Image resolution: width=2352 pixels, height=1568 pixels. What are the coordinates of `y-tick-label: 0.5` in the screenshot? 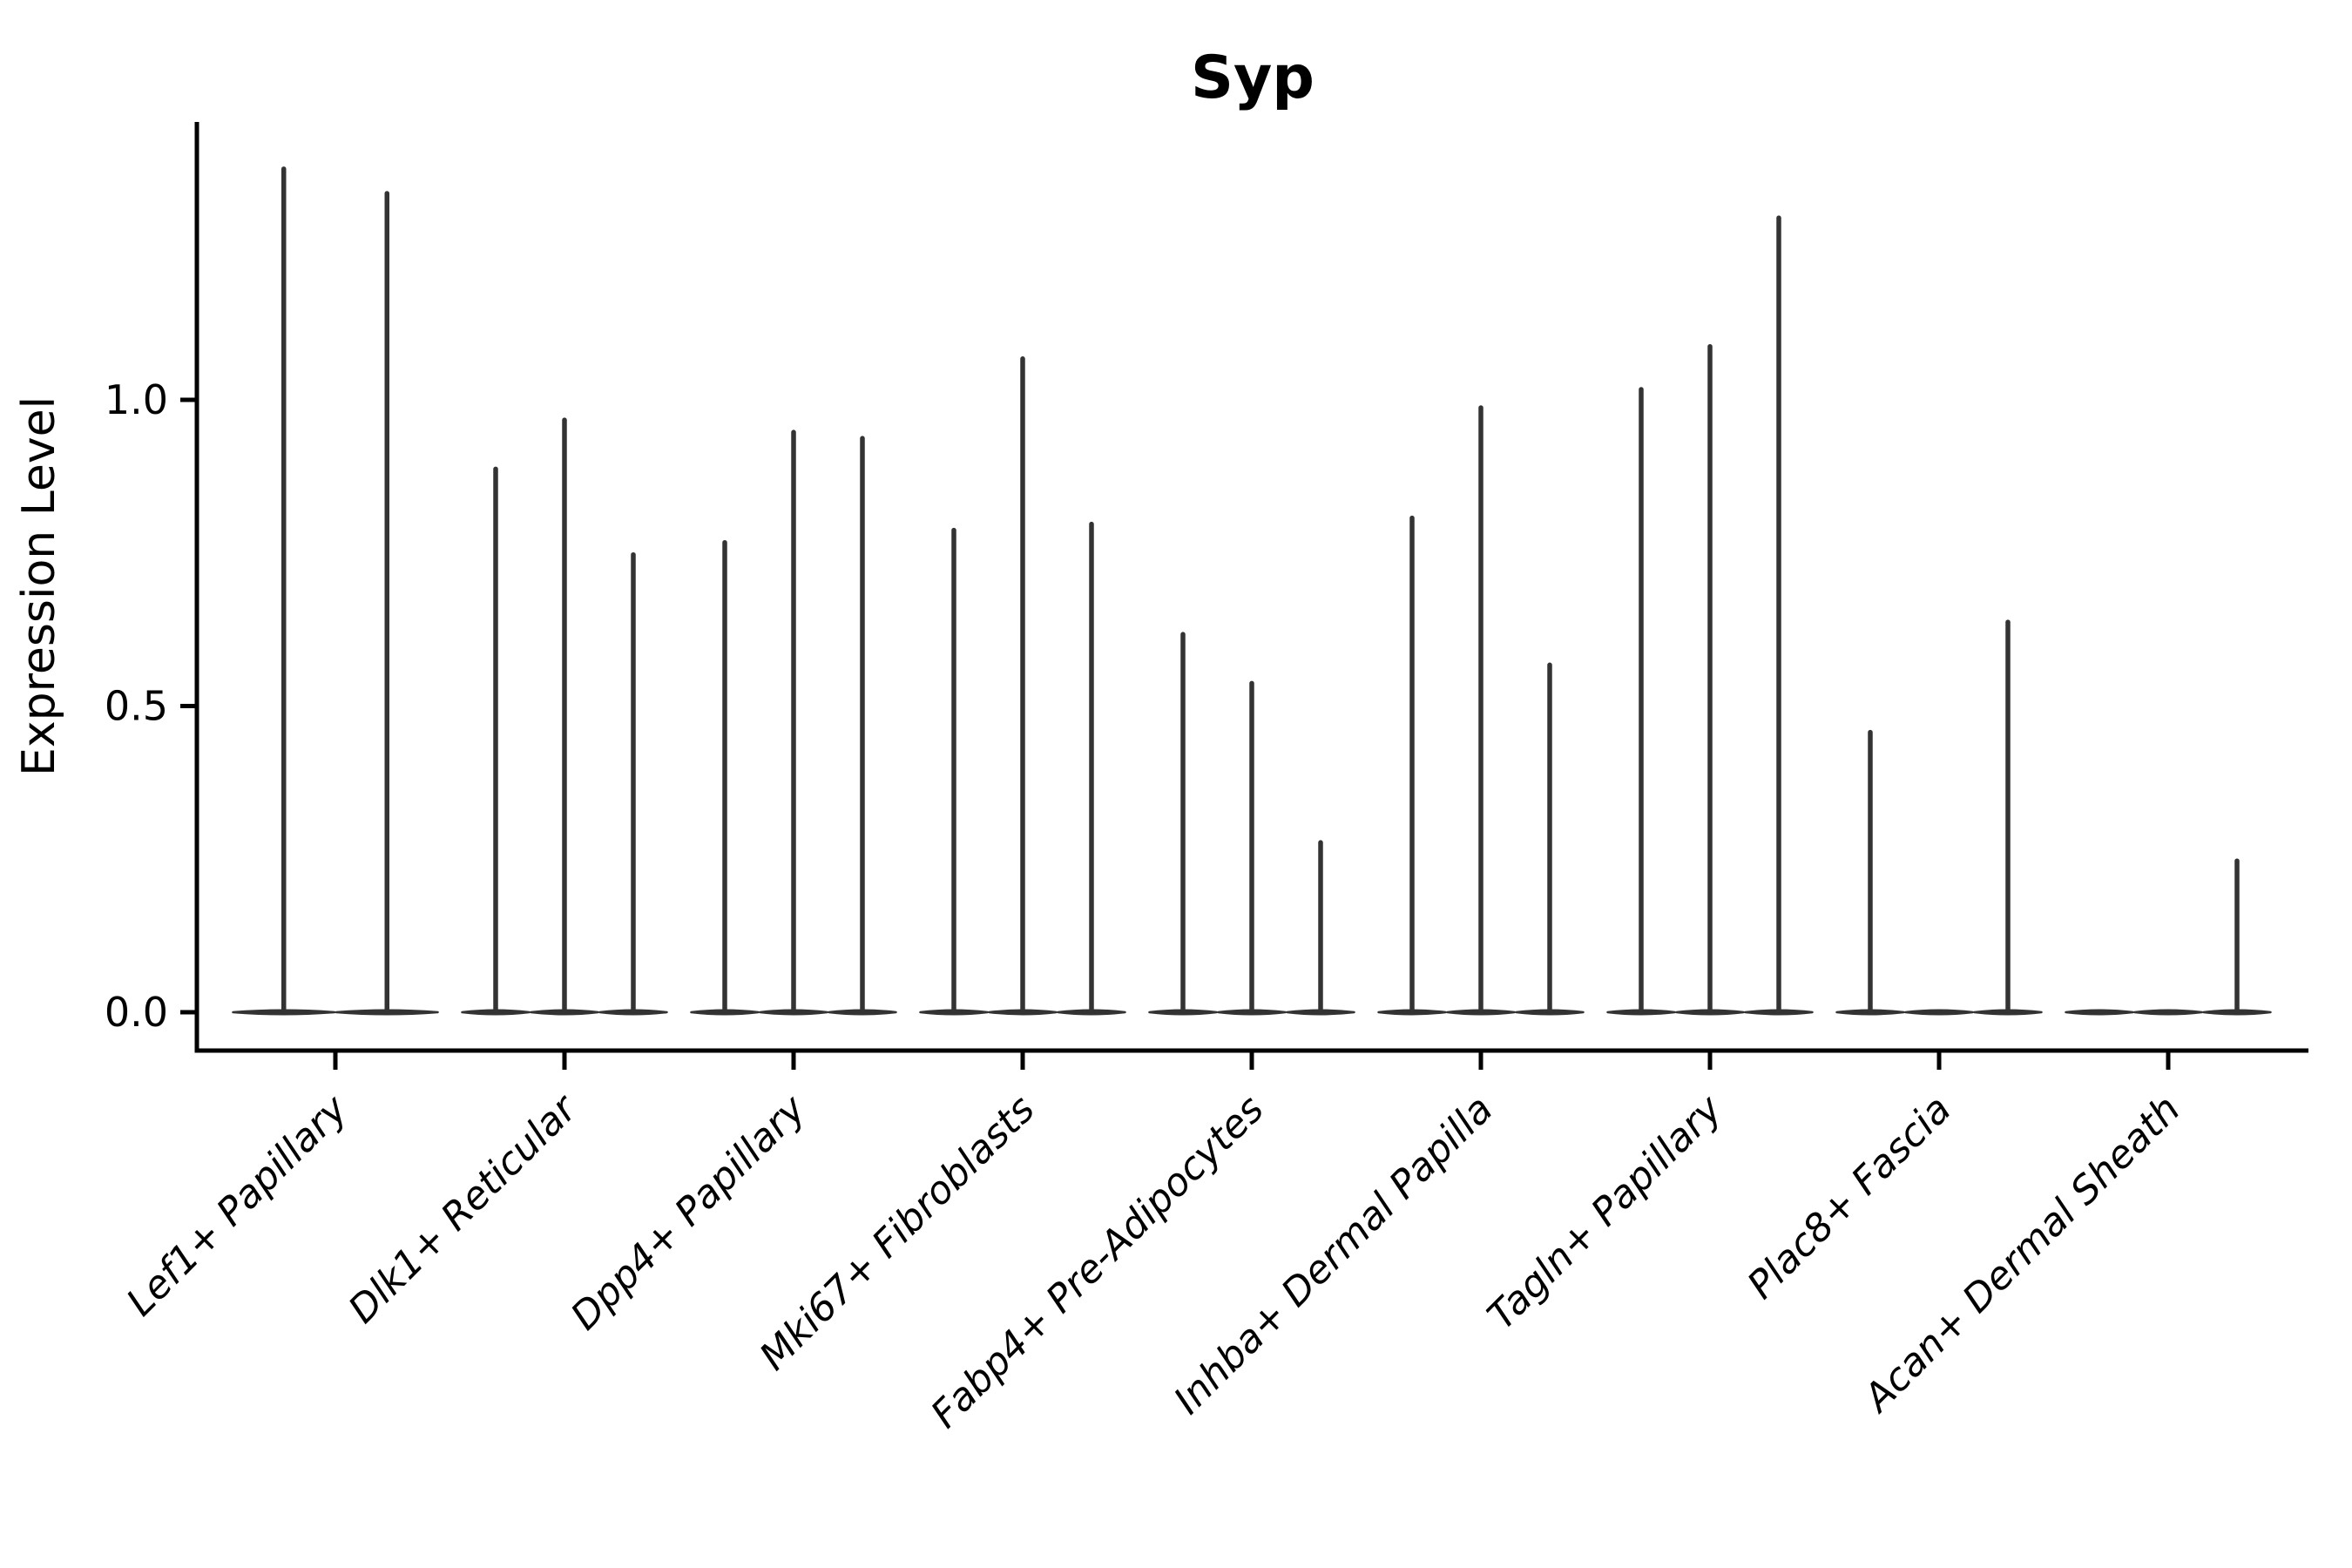 It's located at (136, 706).